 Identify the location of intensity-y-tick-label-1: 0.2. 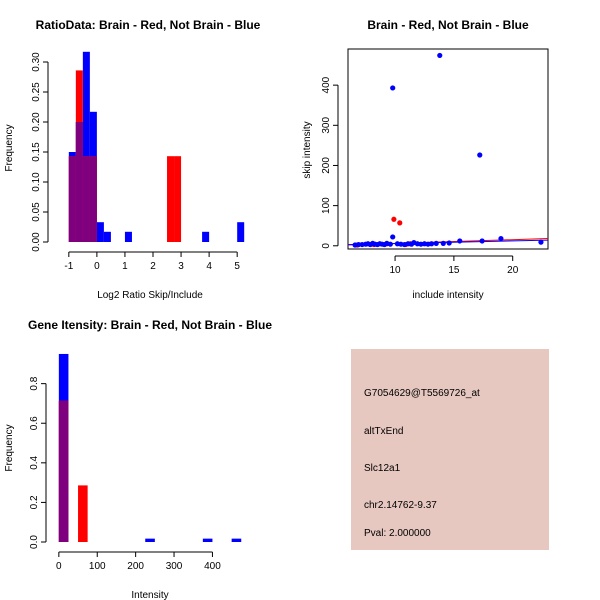
(34, 502).